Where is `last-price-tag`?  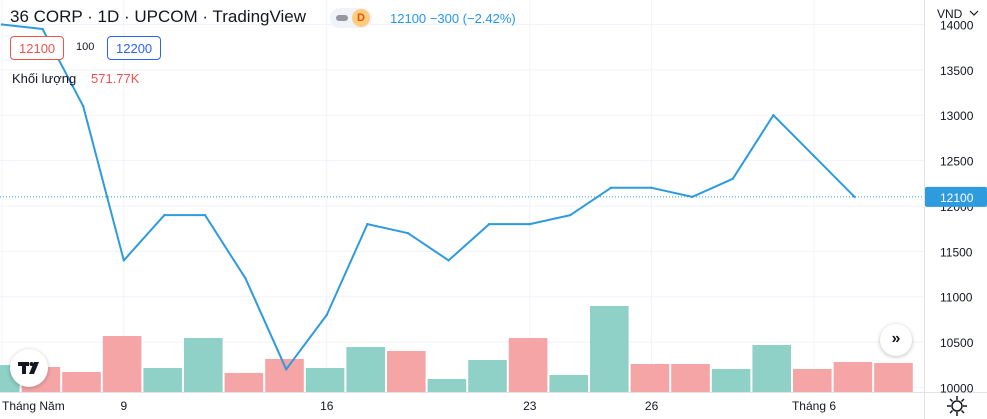
last-price-tag is located at coordinates (956, 196).